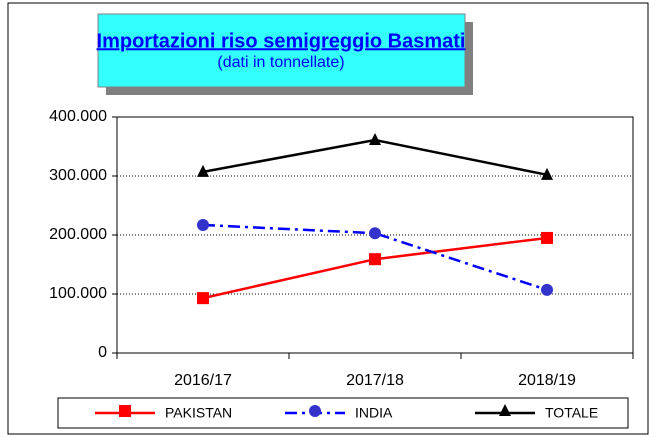  I want to click on title-box, so click(281, 50).